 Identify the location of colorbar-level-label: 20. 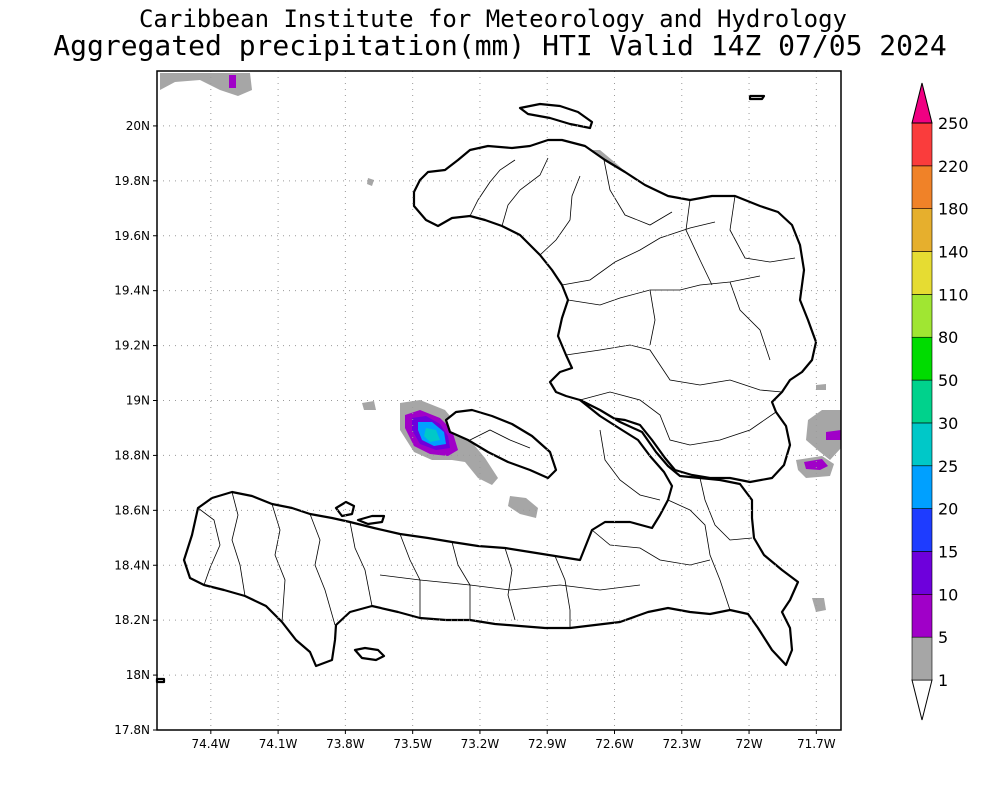
(948, 509).